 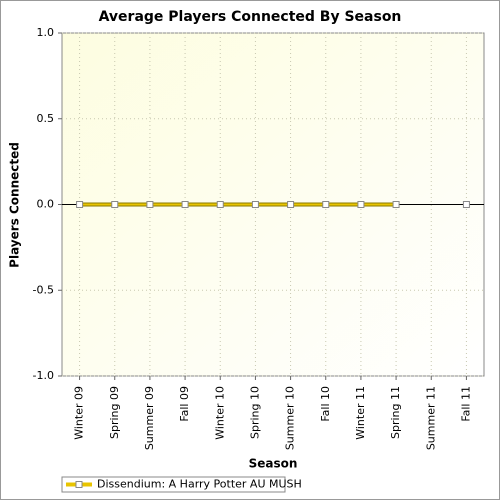 What do you see at coordinates (395, 412) in the screenshot?
I see `x-tick-label: Spring 11` at bounding box center [395, 412].